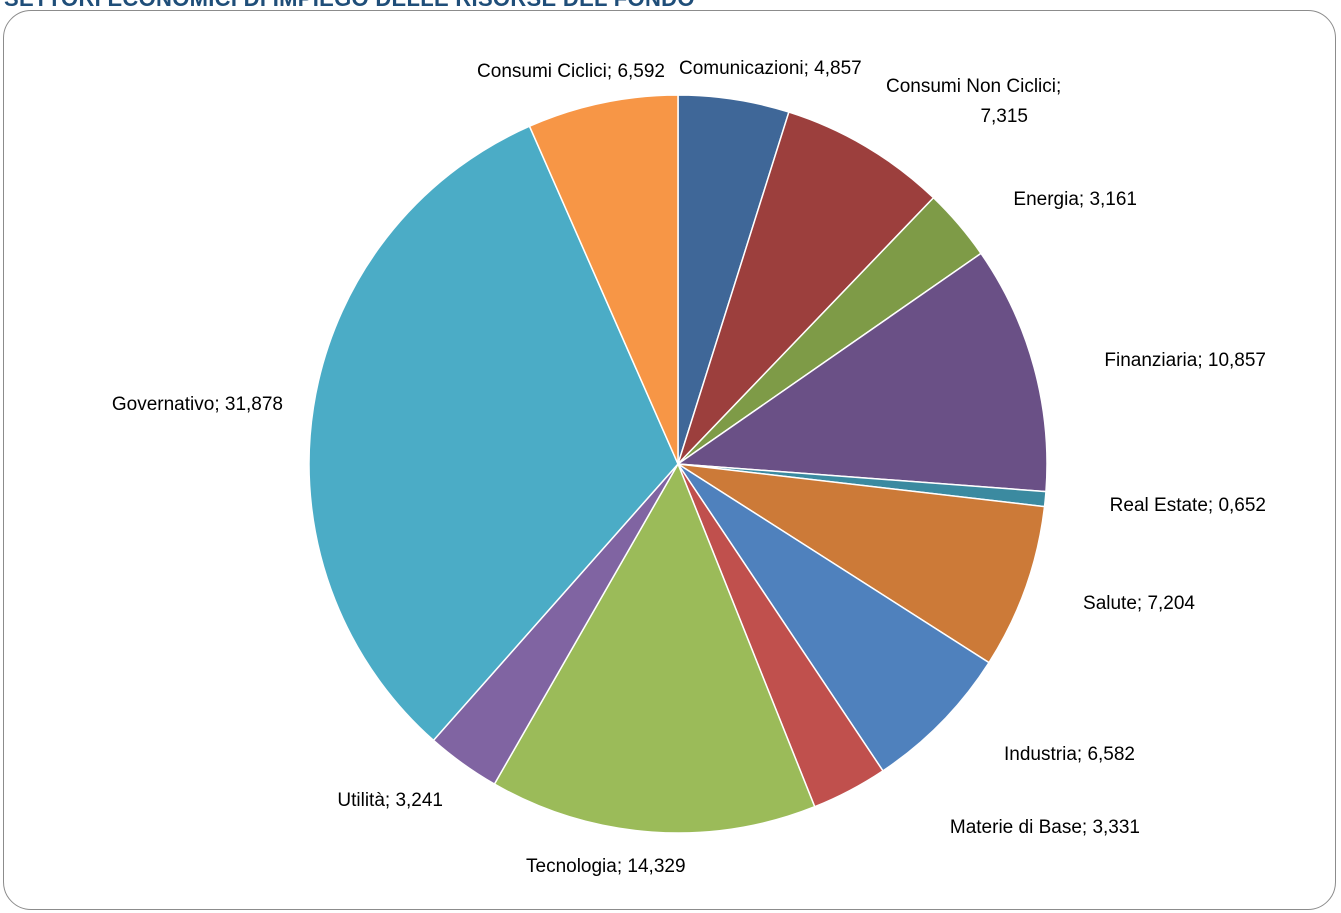  Describe the element at coordinates (1069, 754) in the screenshot. I see `data-label-industria: Industria; 6,582` at that location.